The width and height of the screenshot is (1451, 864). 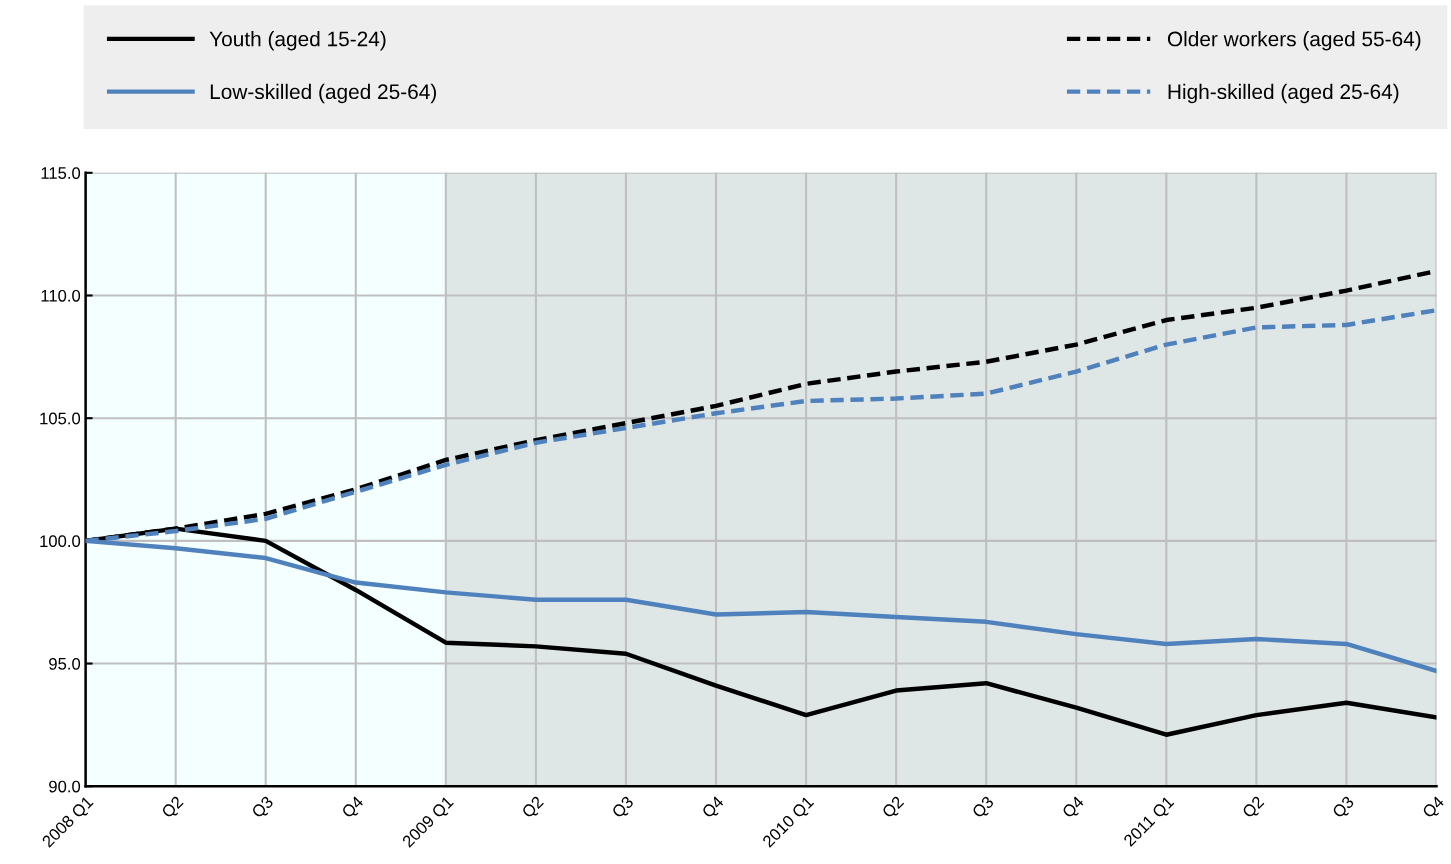 What do you see at coordinates (60, 418) in the screenshot?
I see `y-tick-label: 105.0` at bounding box center [60, 418].